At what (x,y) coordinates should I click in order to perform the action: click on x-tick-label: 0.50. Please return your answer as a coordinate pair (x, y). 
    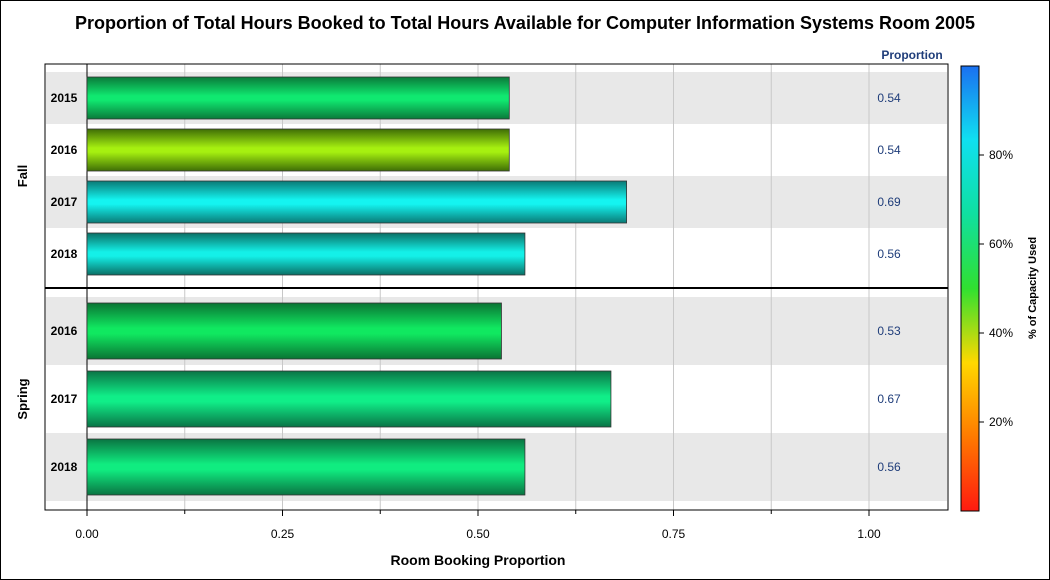
    Looking at the image, I should click on (478, 534).